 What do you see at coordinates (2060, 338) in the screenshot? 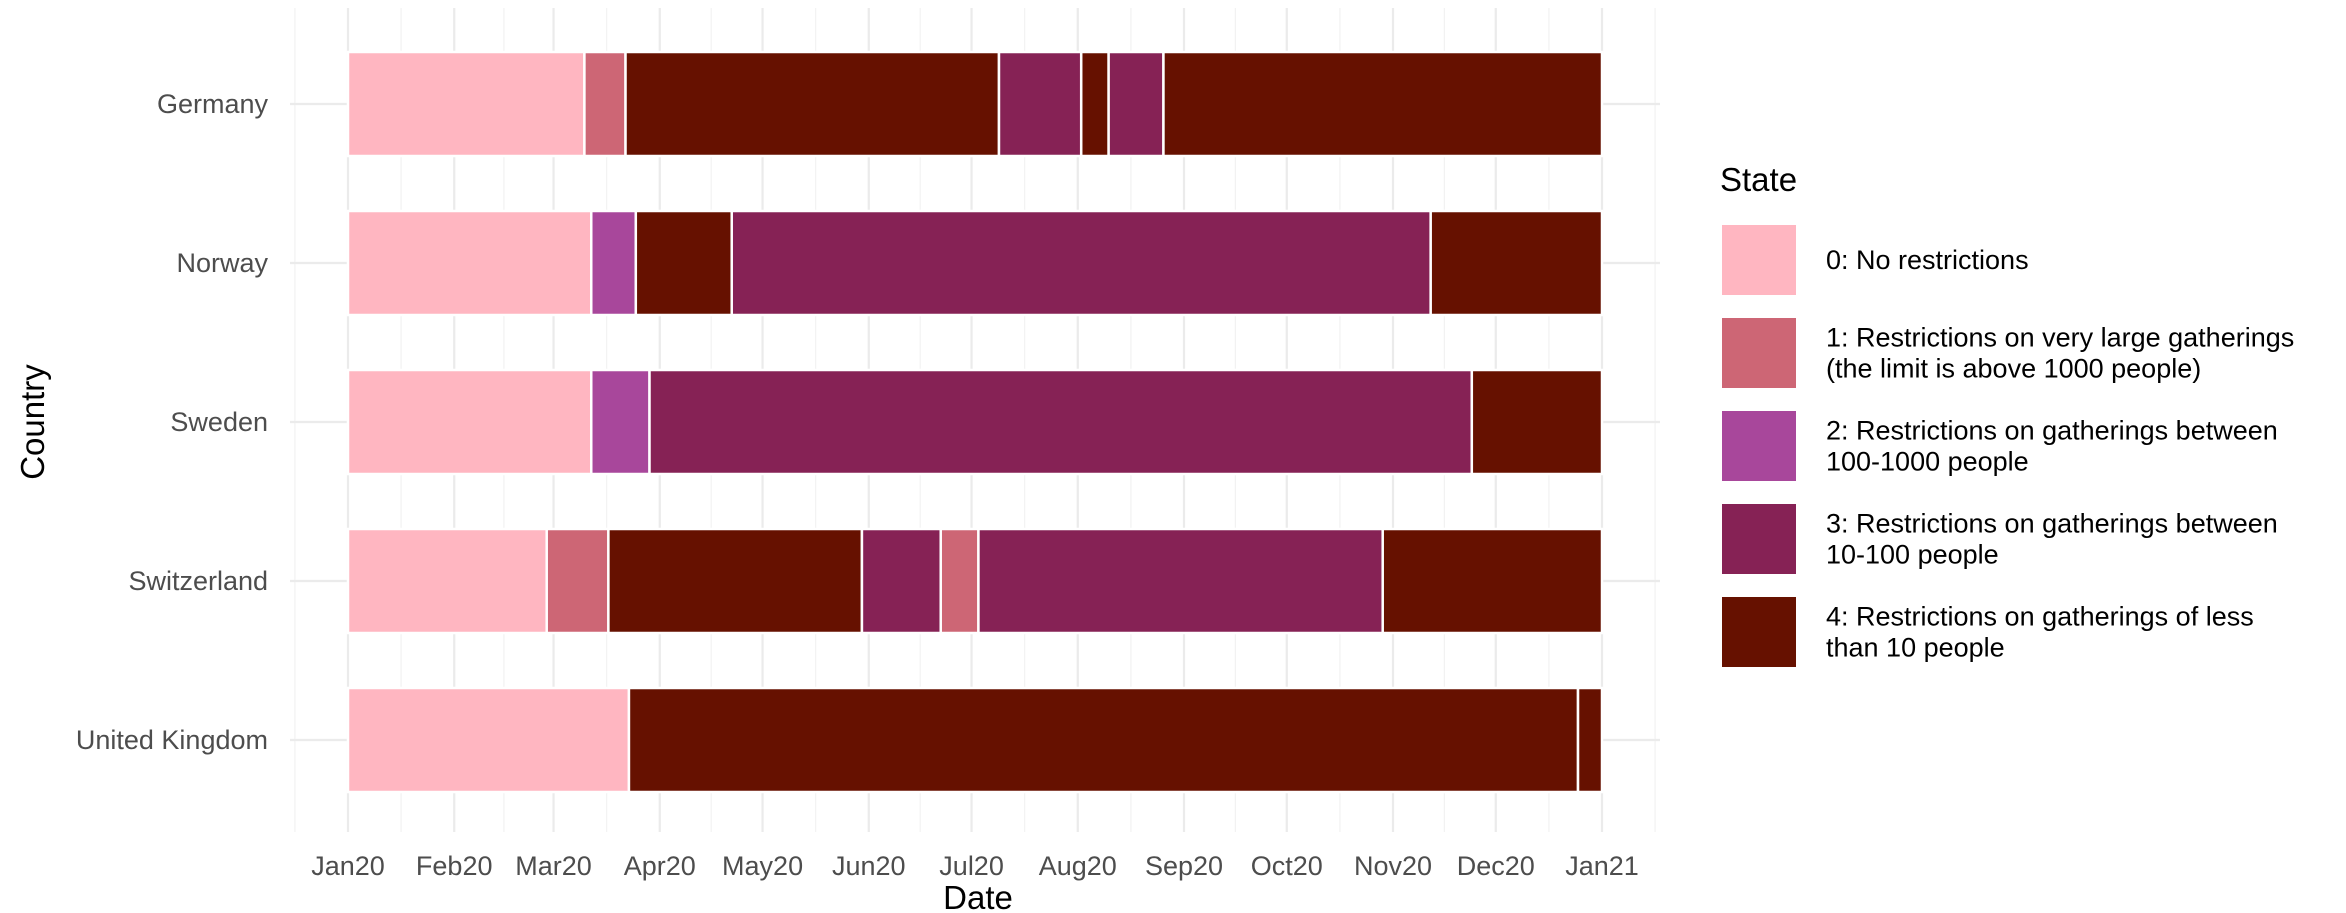
I see `legend-label: 1: Restrictions on very large gatherings` at bounding box center [2060, 338].